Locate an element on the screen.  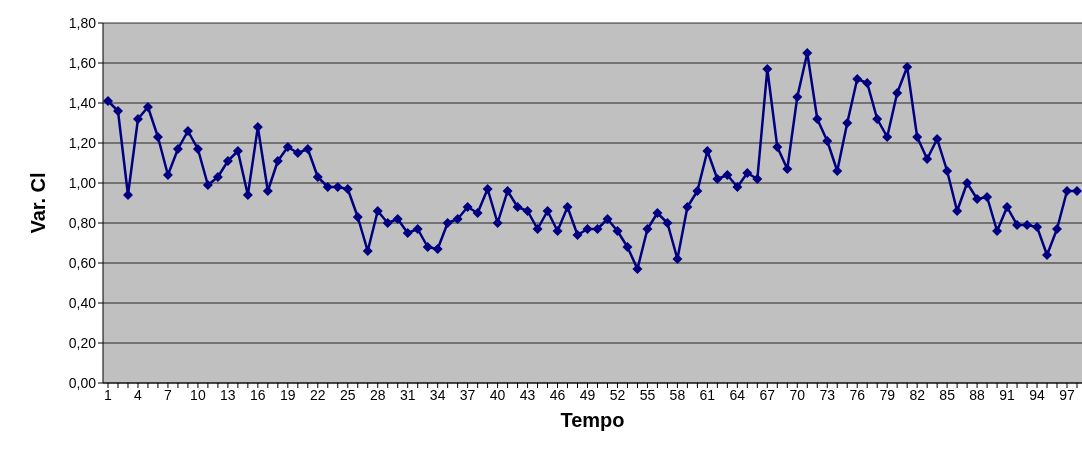
x-tick-label: 64 is located at coordinates (737, 394).